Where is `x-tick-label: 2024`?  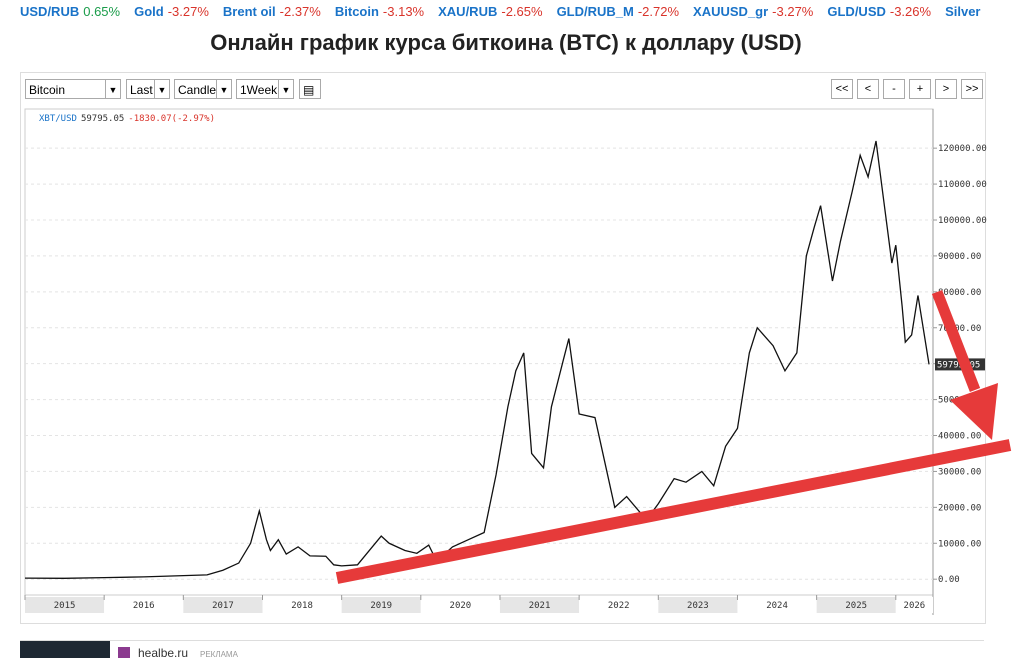
x-tick-label: 2024 is located at coordinates (777, 606).